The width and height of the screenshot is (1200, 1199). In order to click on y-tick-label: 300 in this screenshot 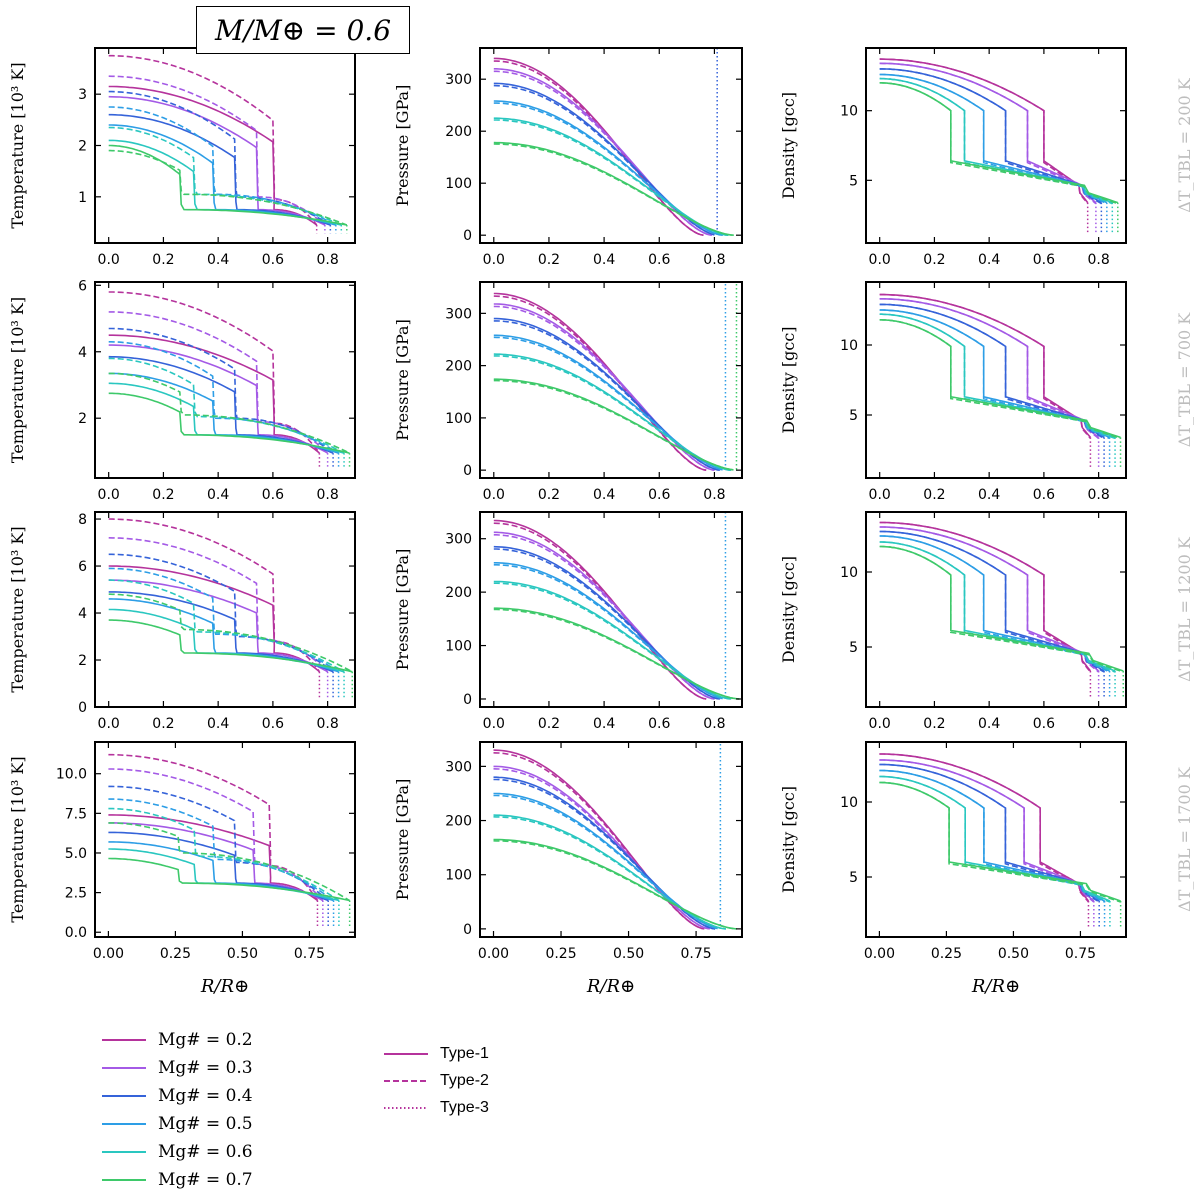, I will do `click(458, 767)`.